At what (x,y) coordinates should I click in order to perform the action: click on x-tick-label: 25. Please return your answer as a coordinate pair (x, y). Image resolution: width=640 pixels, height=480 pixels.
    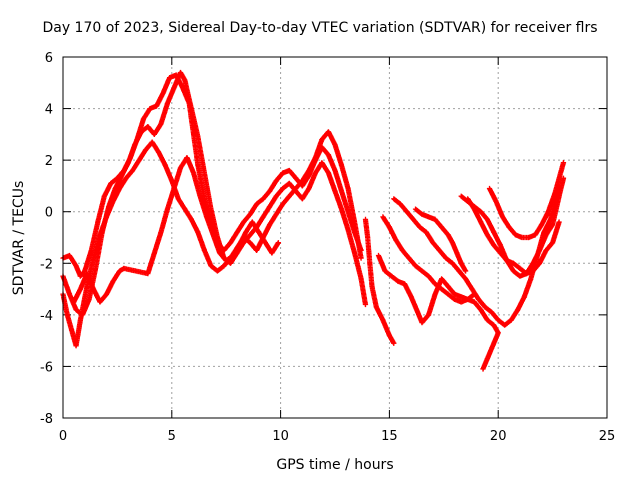
    Looking at the image, I should click on (607, 436).